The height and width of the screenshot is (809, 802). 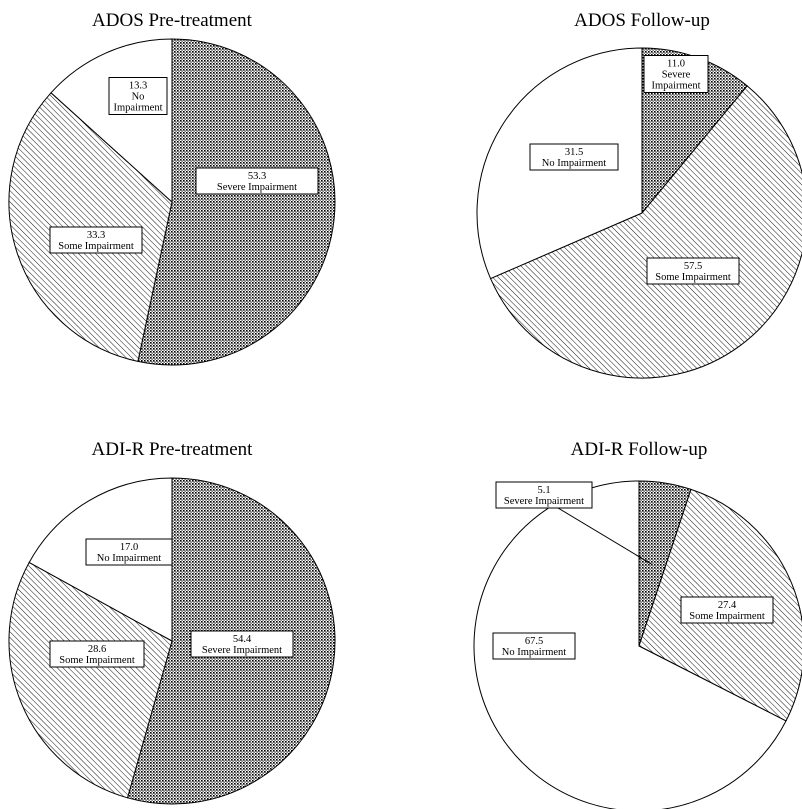 What do you see at coordinates (639, 449) in the screenshot?
I see `chart-title: ADI-R Follow-up` at bounding box center [639, 449].